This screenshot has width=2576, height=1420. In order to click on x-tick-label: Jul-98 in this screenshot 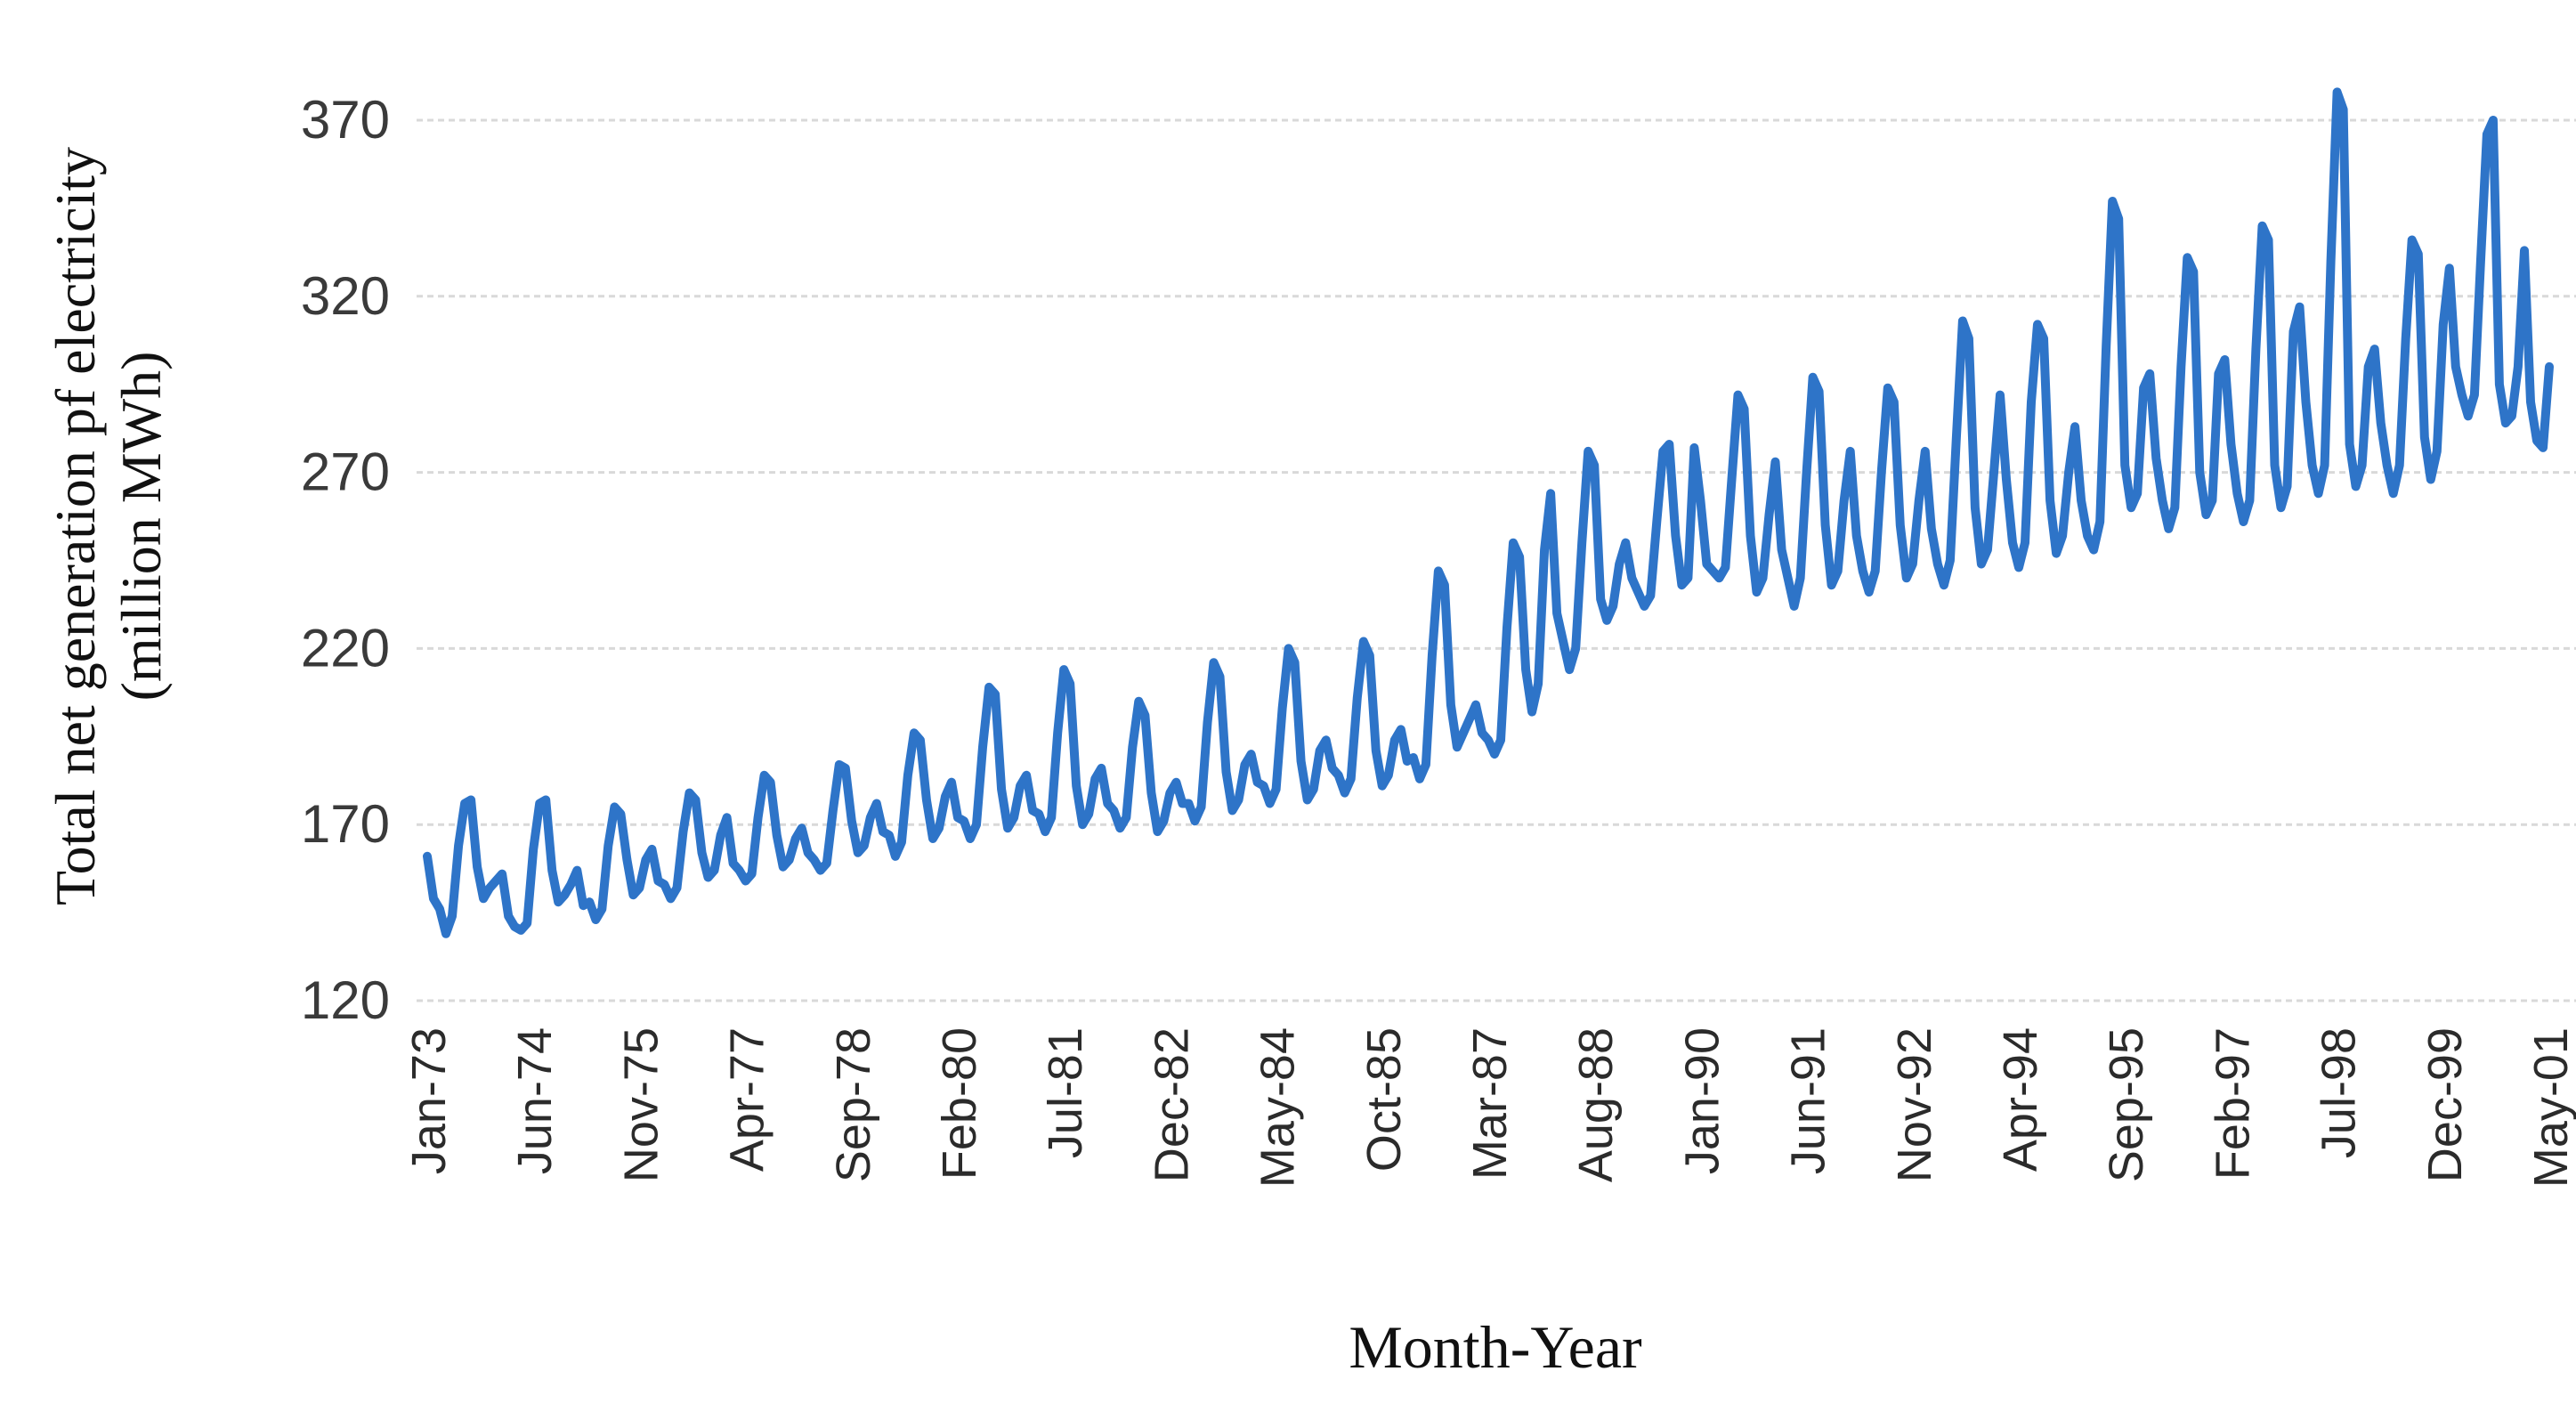, I will do `click(2339, 1092)`.